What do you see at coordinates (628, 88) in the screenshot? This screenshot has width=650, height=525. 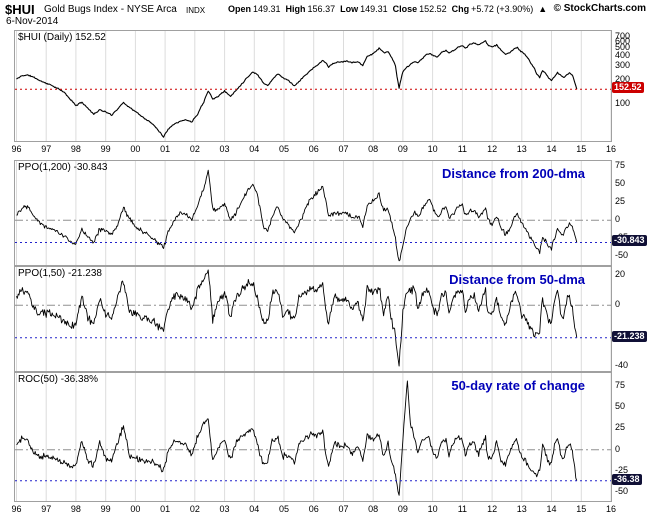 I see `last-value-badge: 152.52` at bounding box center [628, 88].